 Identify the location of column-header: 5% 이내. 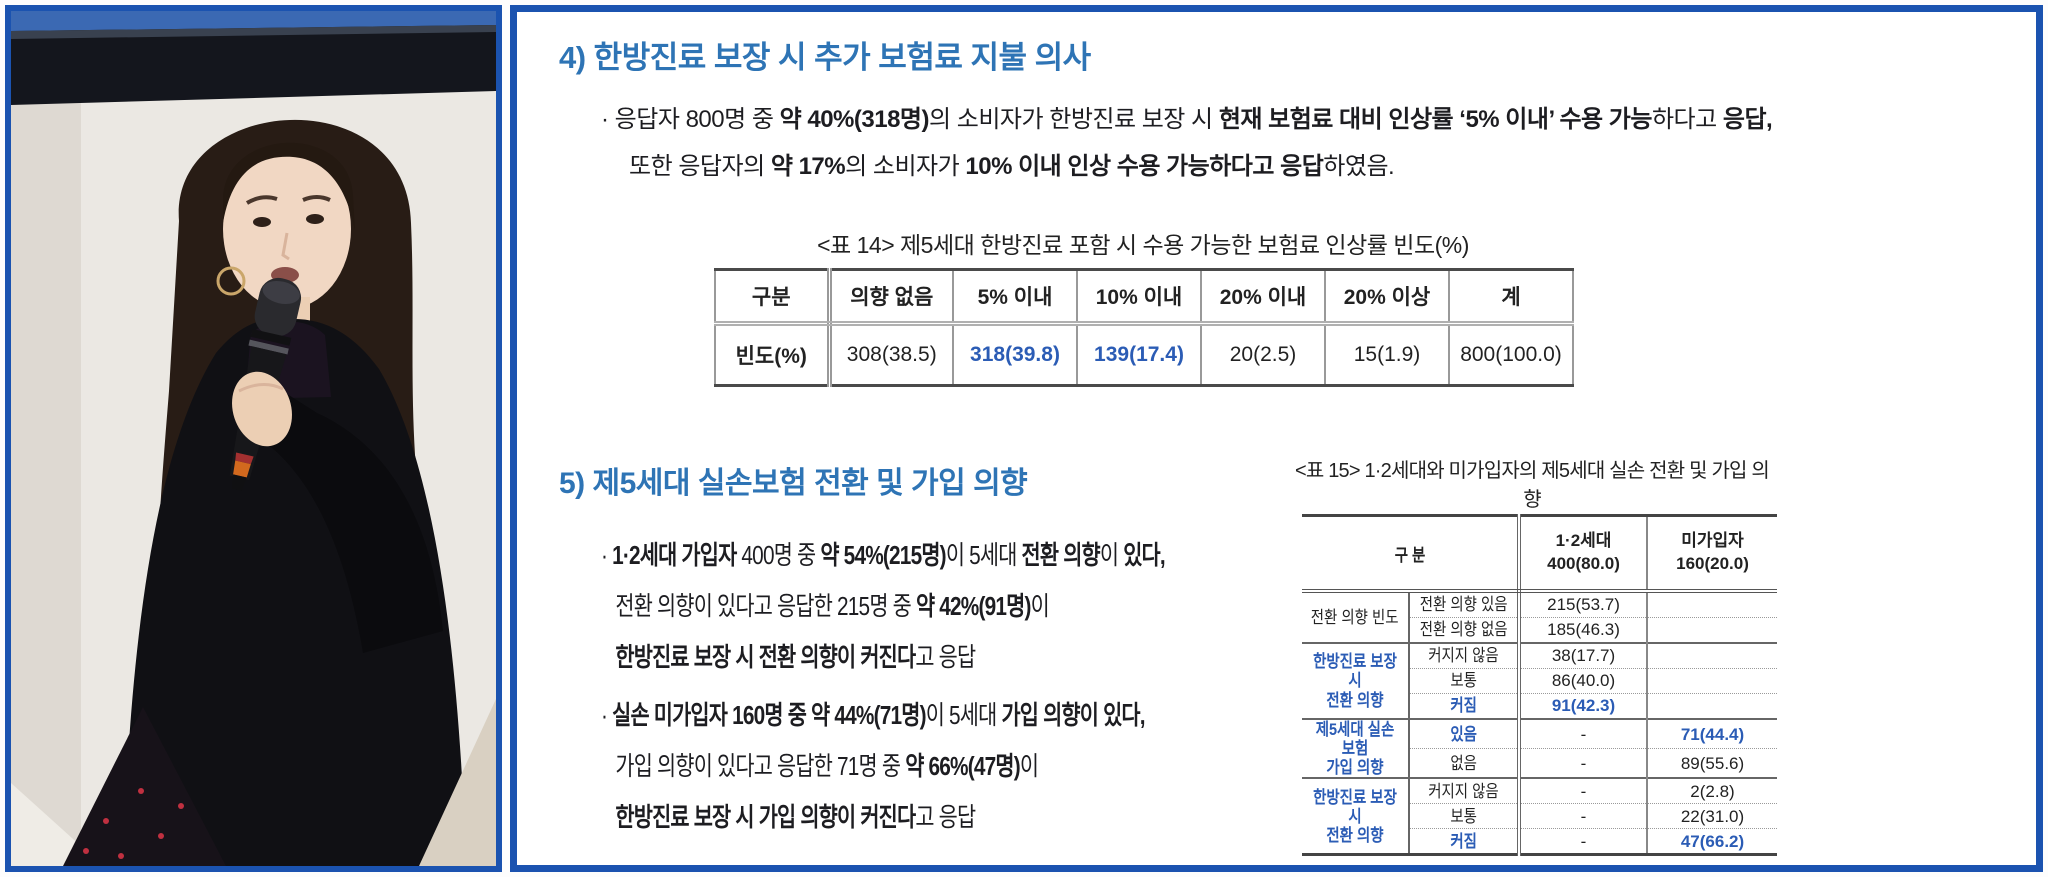
(1014, 297).